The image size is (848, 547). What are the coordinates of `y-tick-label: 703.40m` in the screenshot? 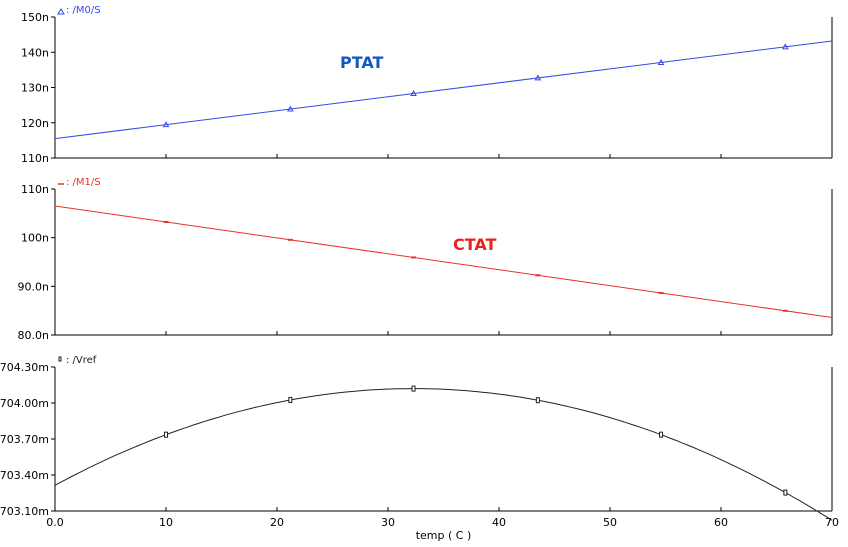 It's located at (24, 475).